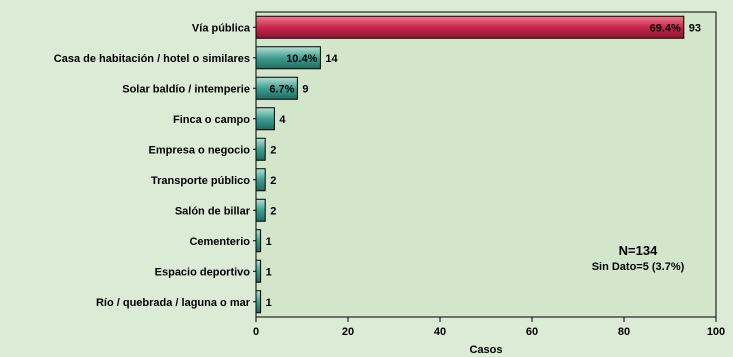 This screenshot has width=733, height=357. Describe the element at coordinates (211, 120) in the screenshot. I see `category-label-4: Finca o campo` at that location.